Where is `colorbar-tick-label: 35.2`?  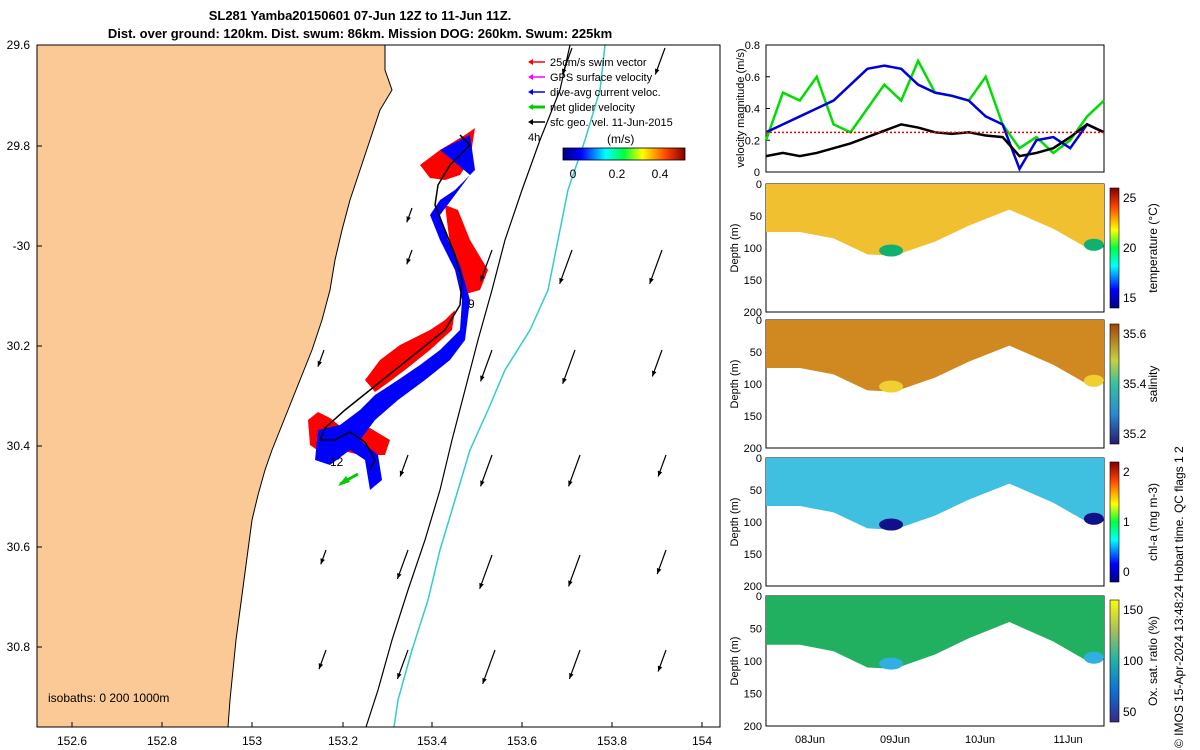 colorbar-tick-label: 35.2 is located at coordinates (1135, 434).